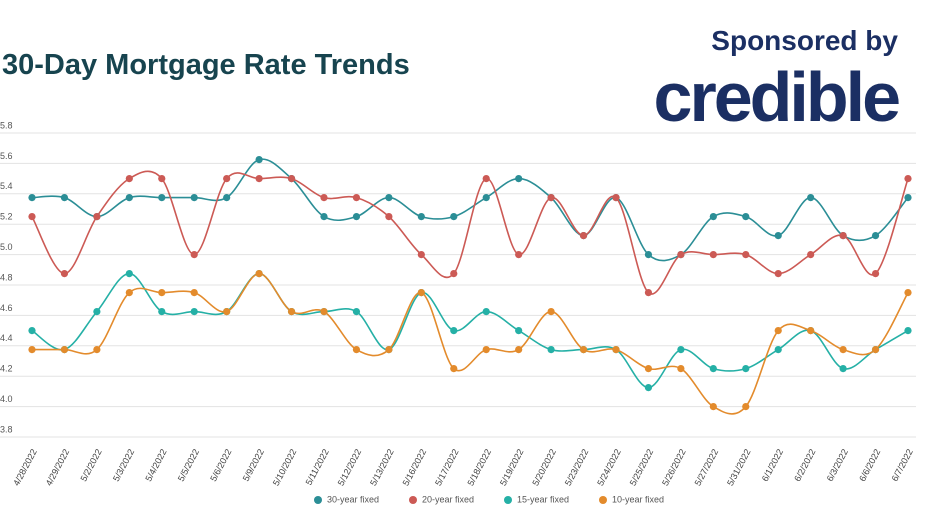 This screenshot has width=931, height=506. What do you see at coordinates (58, 467) in the screenshot?
I see `x-tick-label: 4/29/2022` at bounding box center [58, 467].